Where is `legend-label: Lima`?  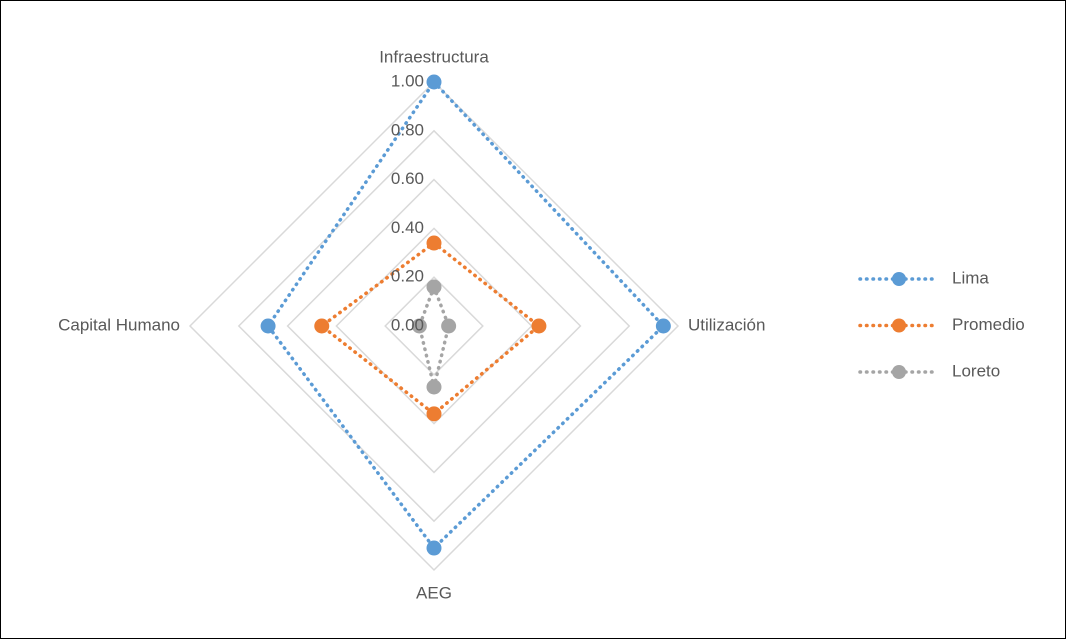 legend-label: Lima is located at coordinates (970, 277).